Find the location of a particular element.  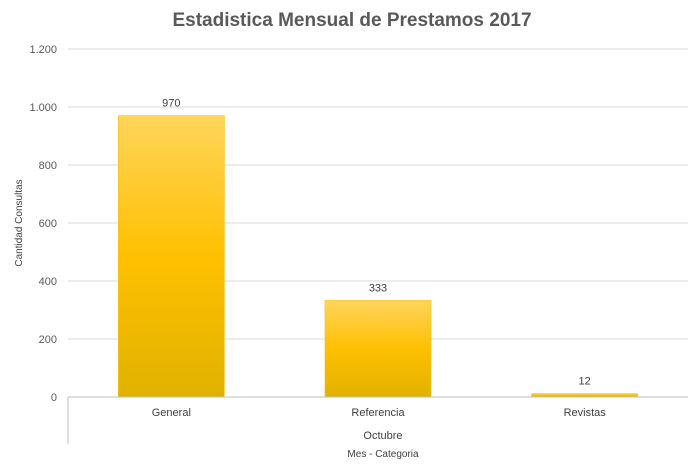

data-label-revistas: 12 is located at coordinates (585, 382).